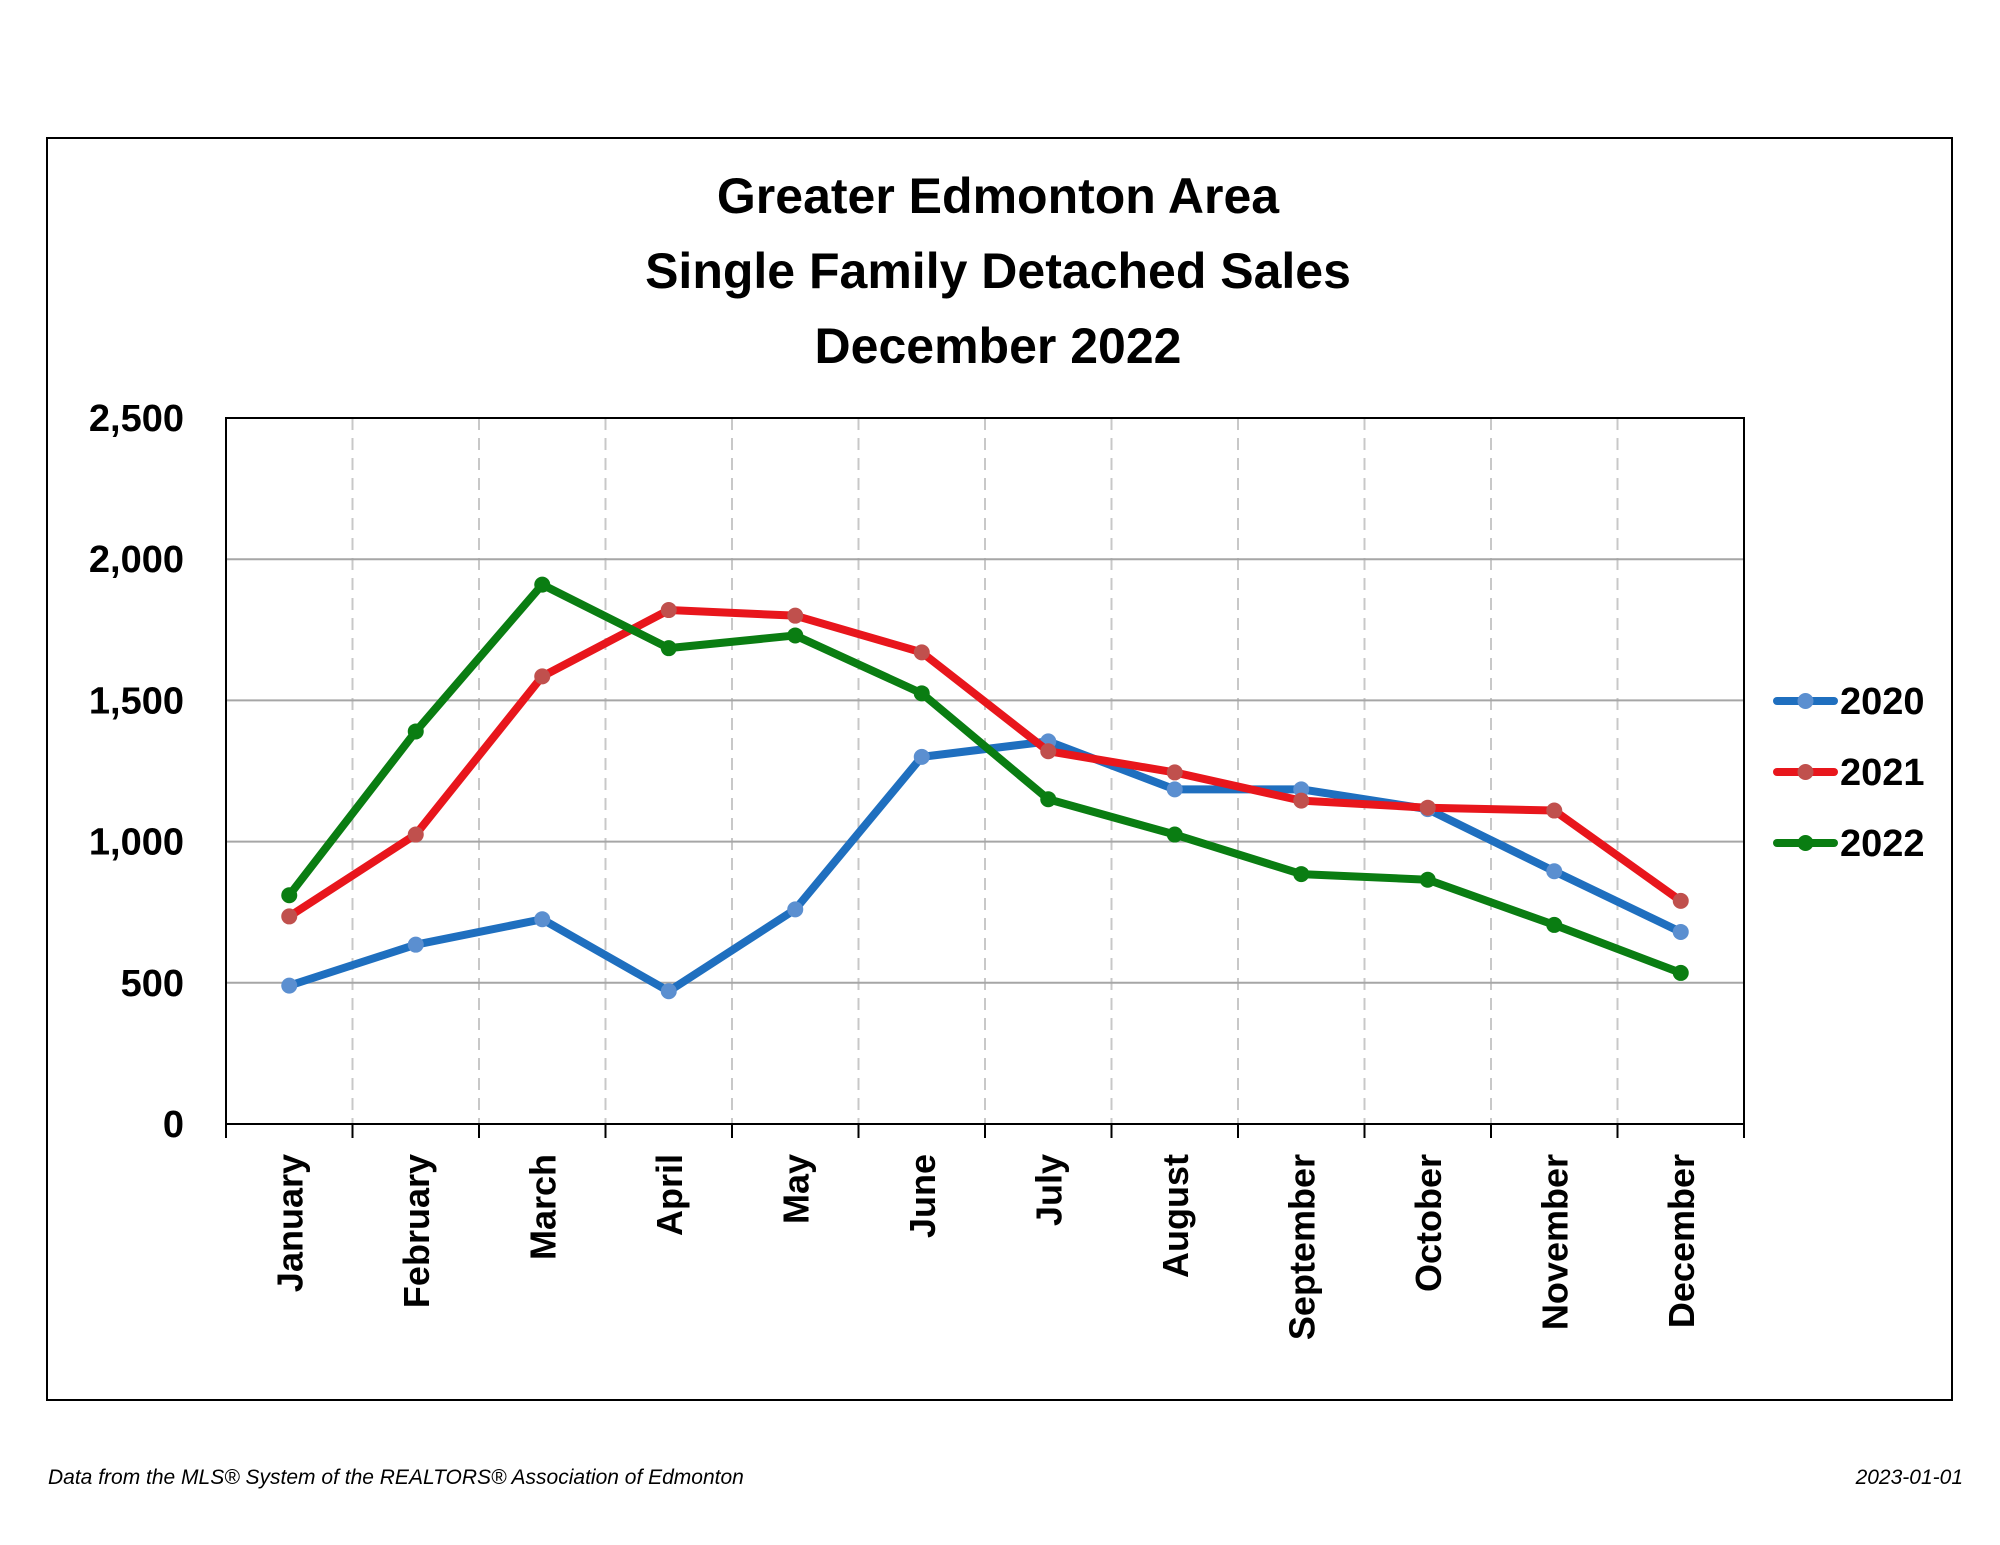  I want to click on legend-item-2020: 2020, so click(1849, 702).